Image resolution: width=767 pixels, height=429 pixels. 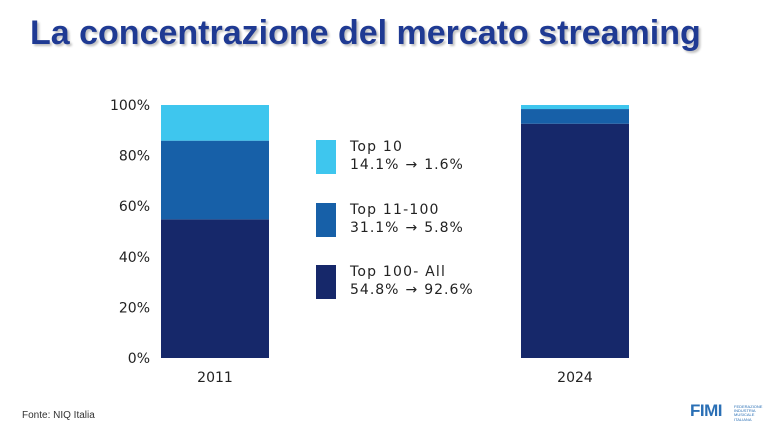 What do you see at coordinates (375, 290) in the screenshot?
I see `legend-from-top100-all: 54.8%` at bounding box center [375, 290].